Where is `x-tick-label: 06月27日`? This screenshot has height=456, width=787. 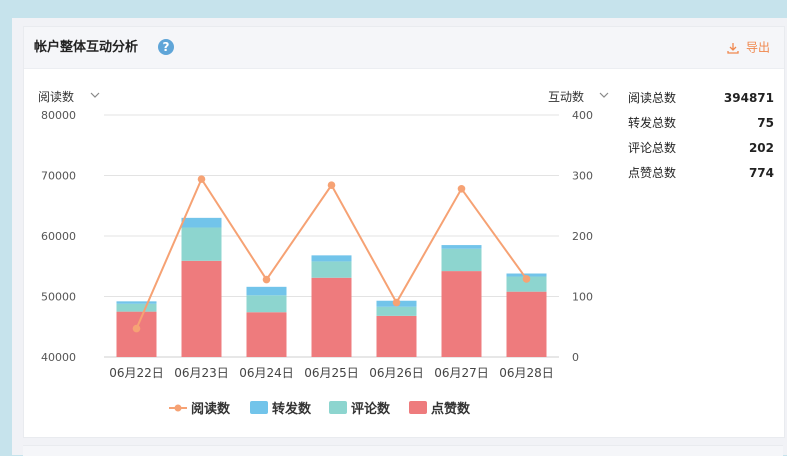 x-tick-label: 06月27日 is located at coordinates (461, 373).